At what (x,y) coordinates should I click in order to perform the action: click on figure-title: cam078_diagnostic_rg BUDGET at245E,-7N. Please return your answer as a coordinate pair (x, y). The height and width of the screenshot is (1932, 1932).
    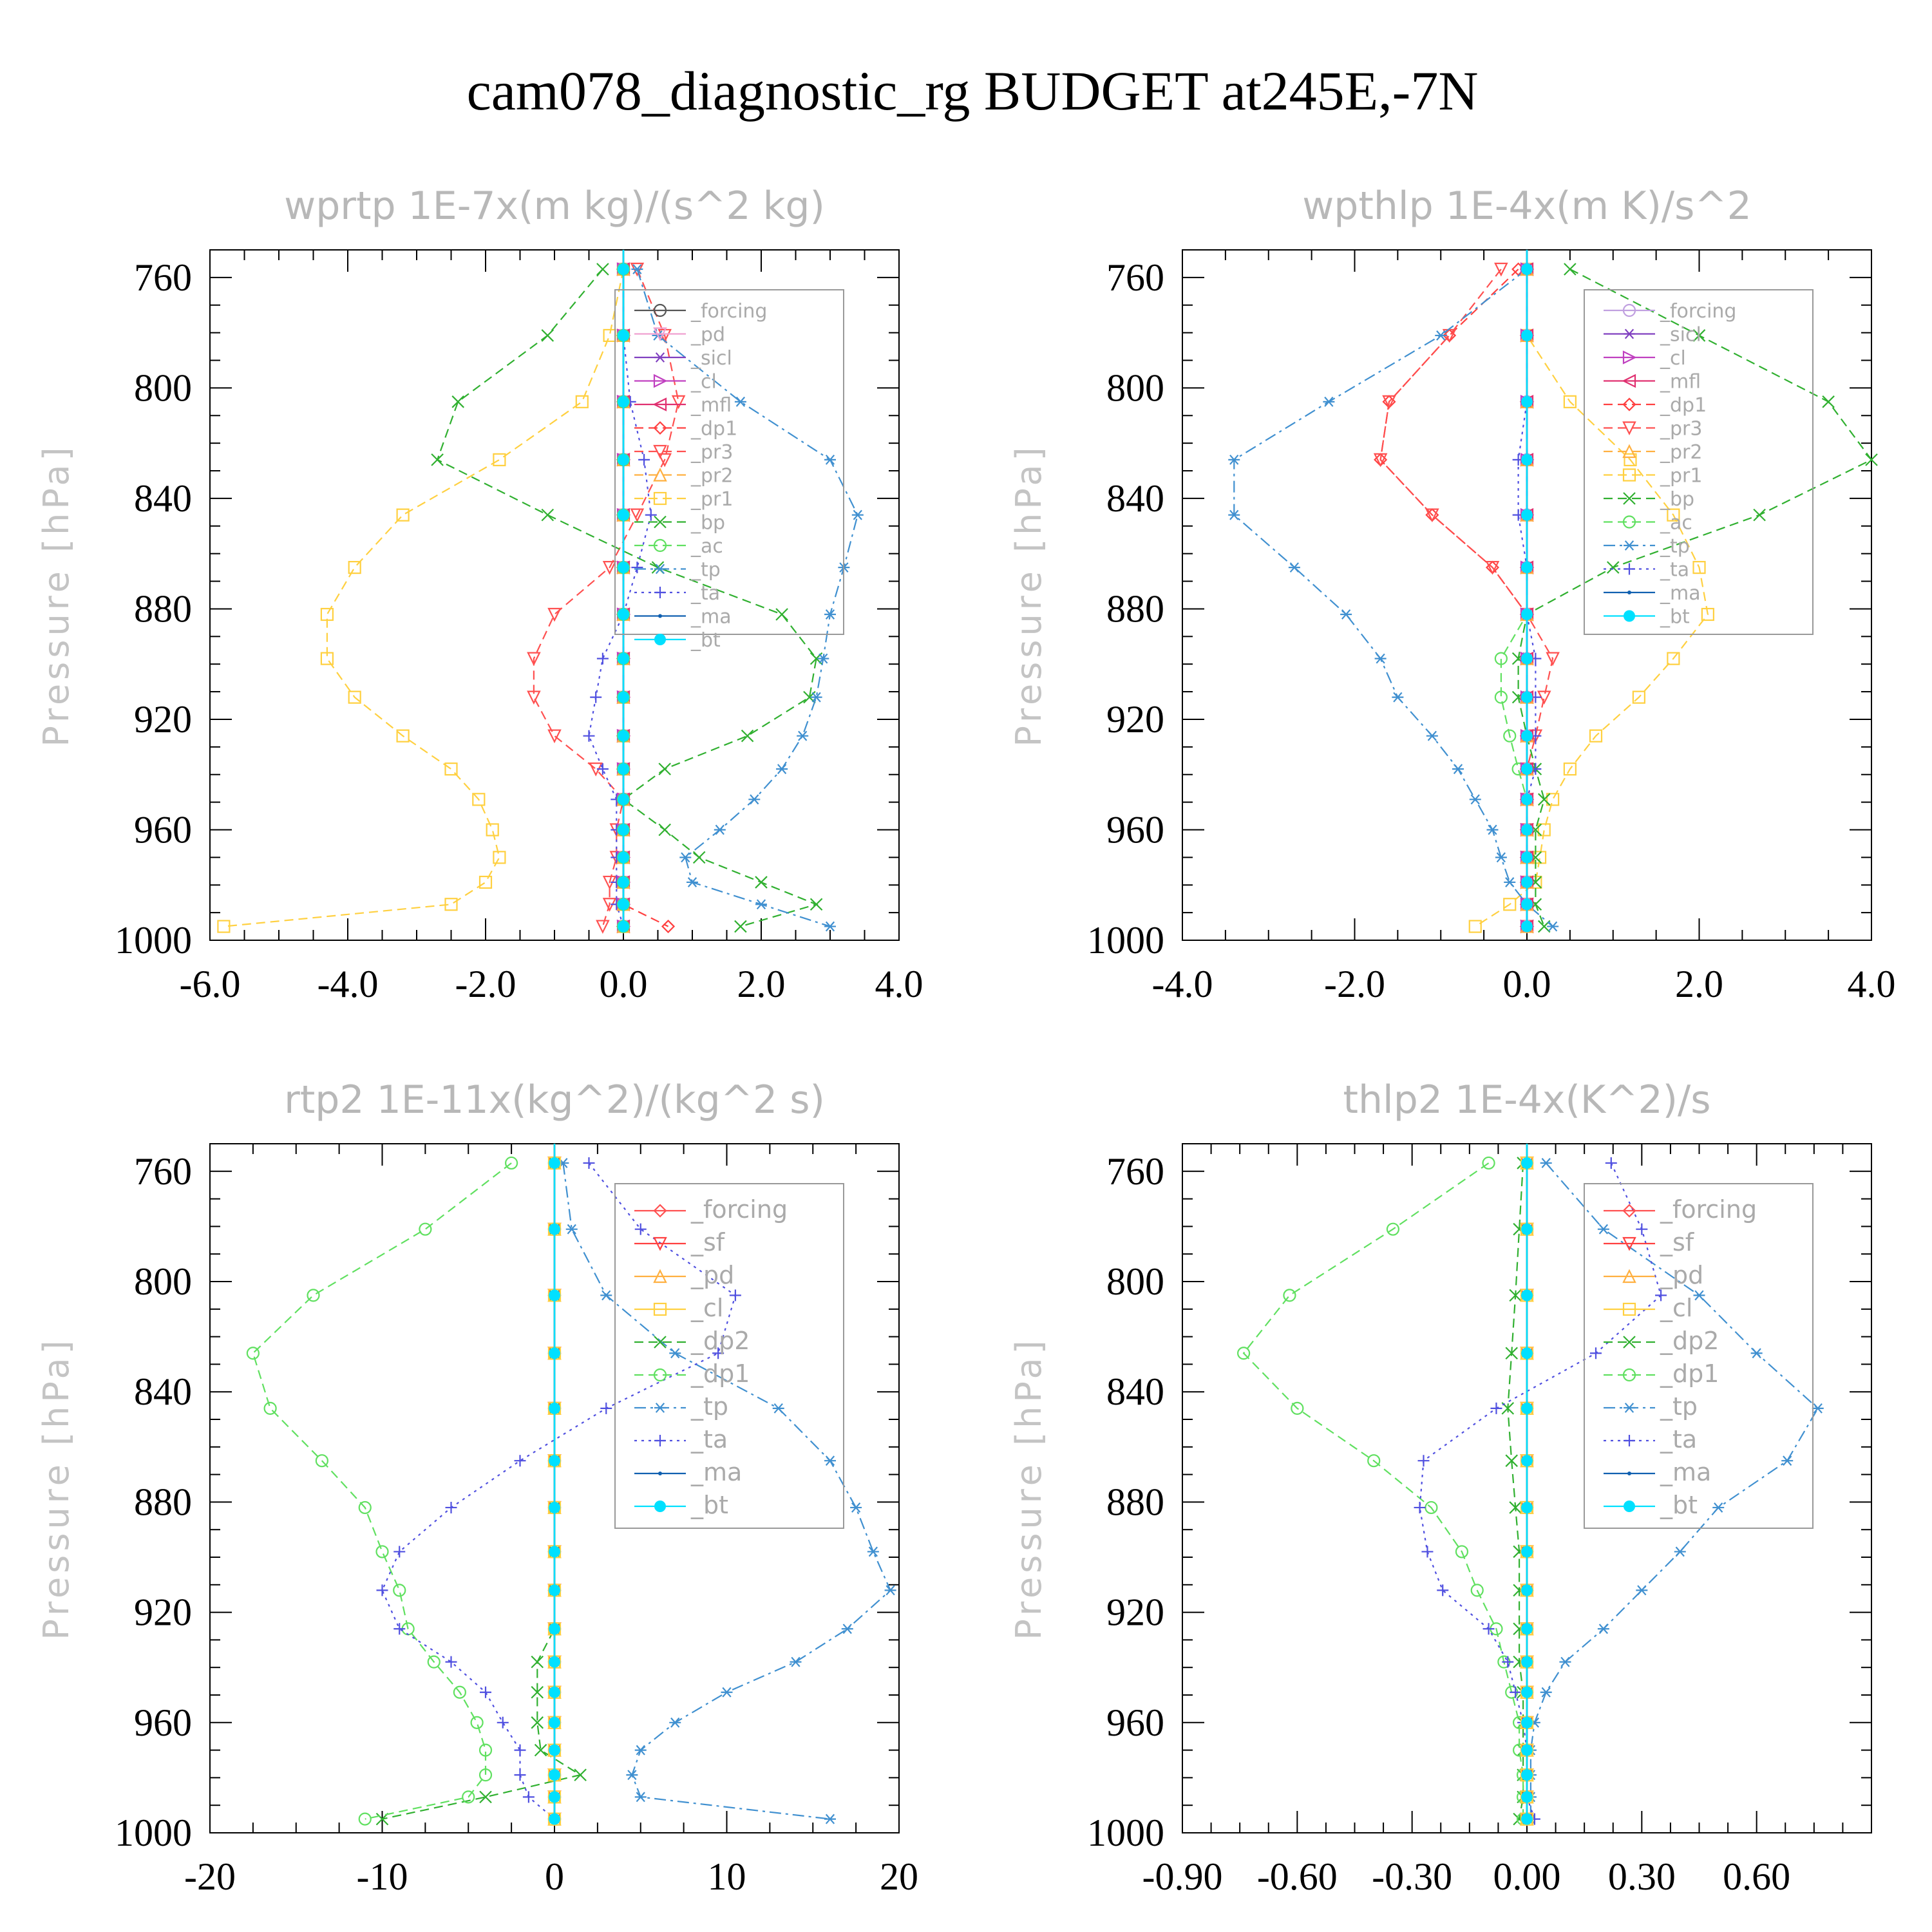
    Looking at the image, I should click on (973, 91).